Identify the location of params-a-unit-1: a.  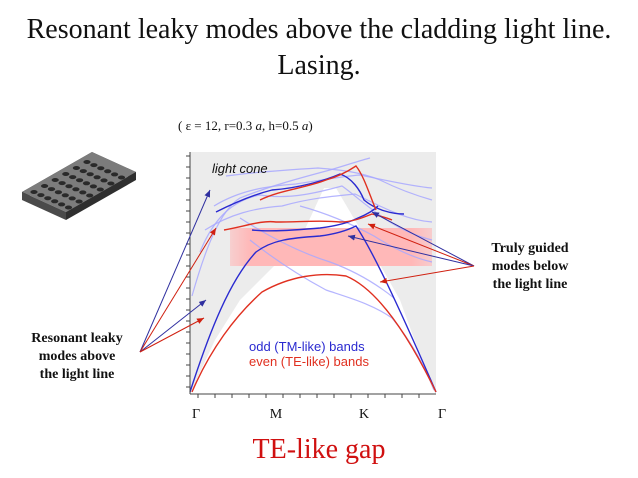
(259, 125).